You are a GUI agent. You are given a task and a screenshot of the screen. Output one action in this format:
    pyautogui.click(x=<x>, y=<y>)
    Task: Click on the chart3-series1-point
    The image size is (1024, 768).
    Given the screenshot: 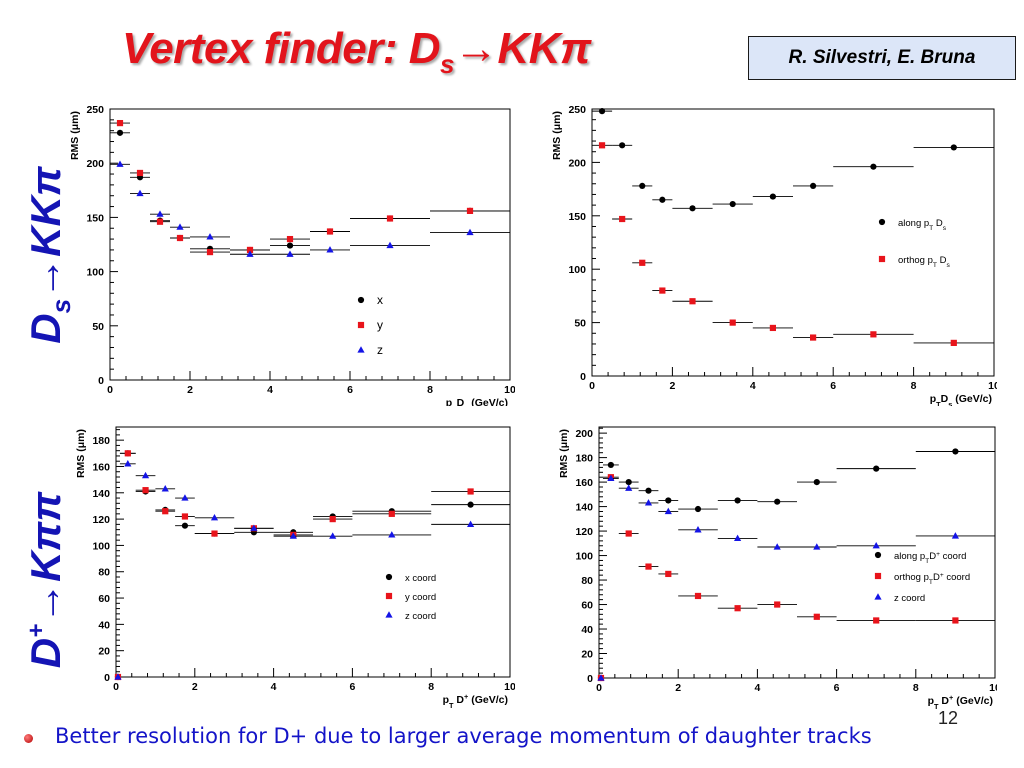 What is the action you would take?
    pyautogui.click(x=470, y=504)
    